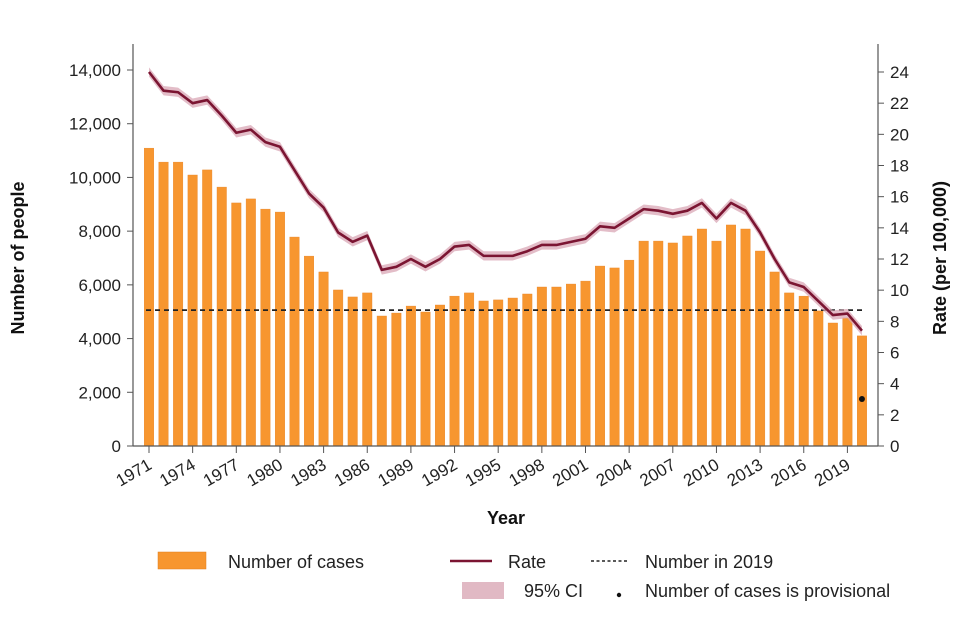  I want to click on legend-label-cases: Number of cases, so click(296, 562).